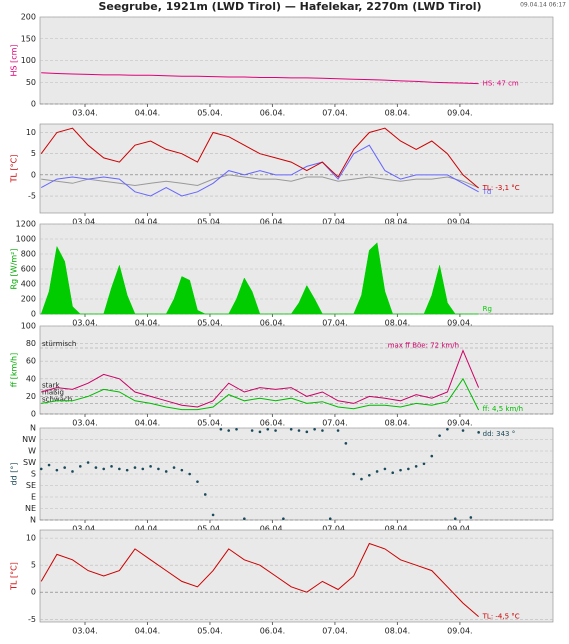  Describe the element at coordinates (32, 196) in the screenshot. I see `y-tick-label: -5` at that location.